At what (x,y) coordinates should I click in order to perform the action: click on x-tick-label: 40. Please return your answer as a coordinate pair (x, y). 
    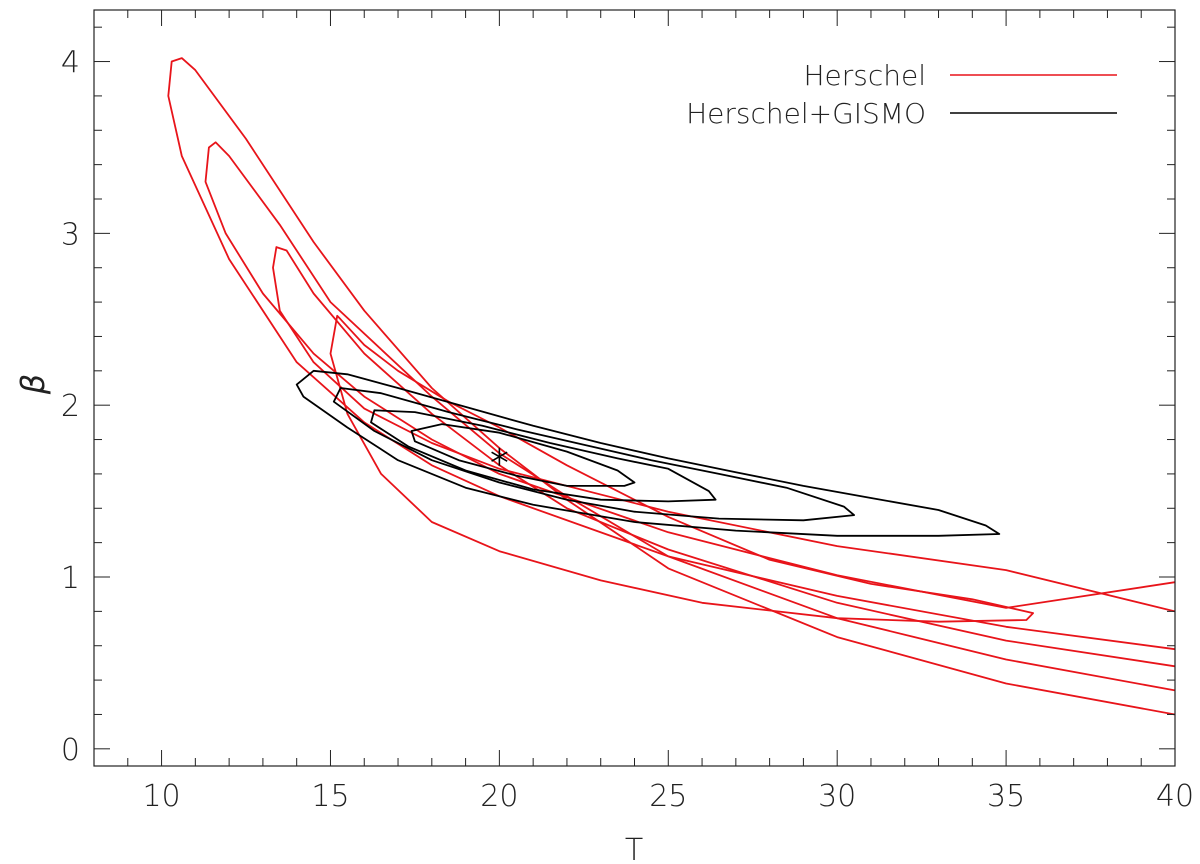
    Looking at the image, I should click on (1175, 796).